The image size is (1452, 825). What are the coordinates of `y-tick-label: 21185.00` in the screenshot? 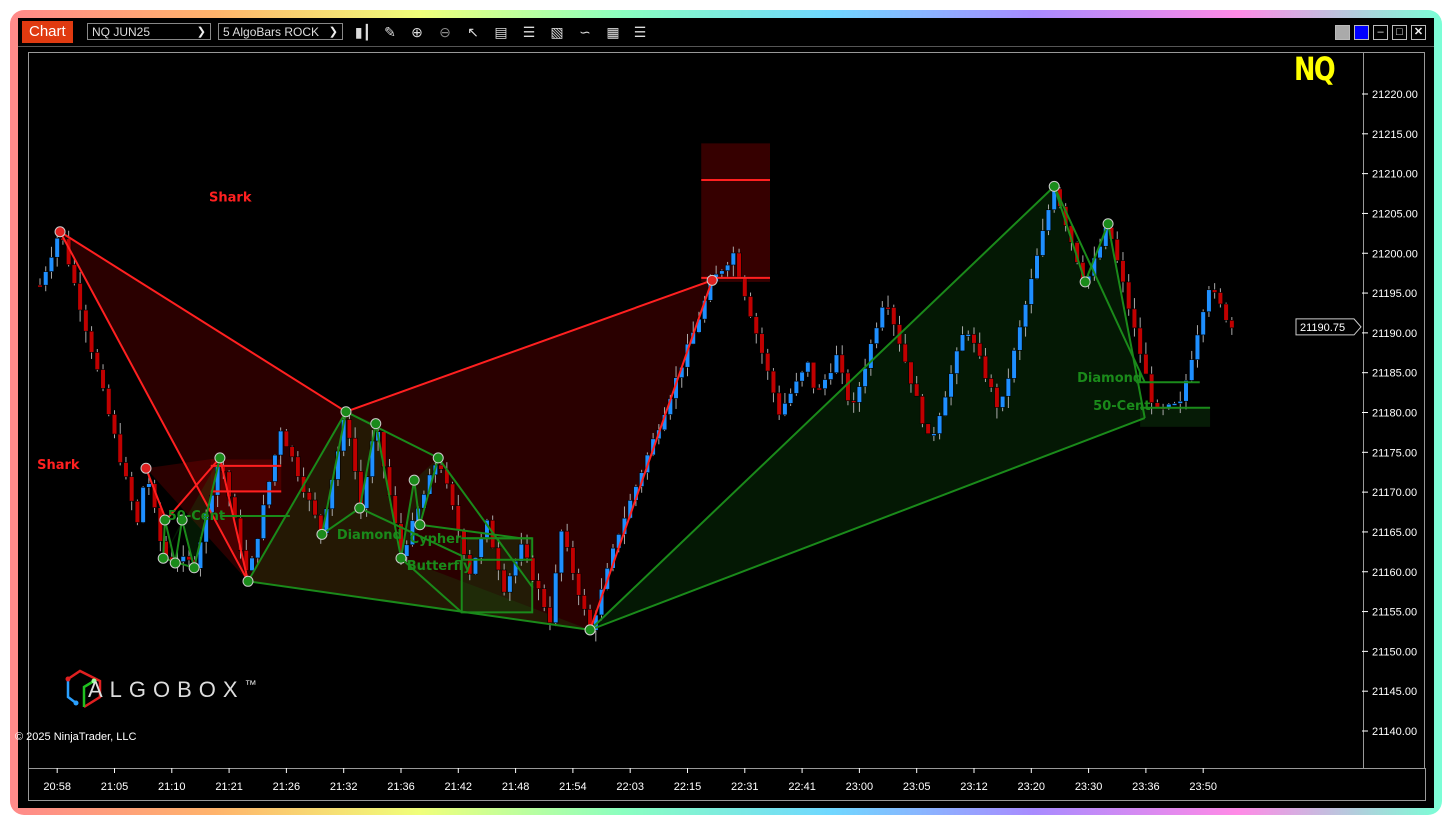 It's located at (1394, 374).